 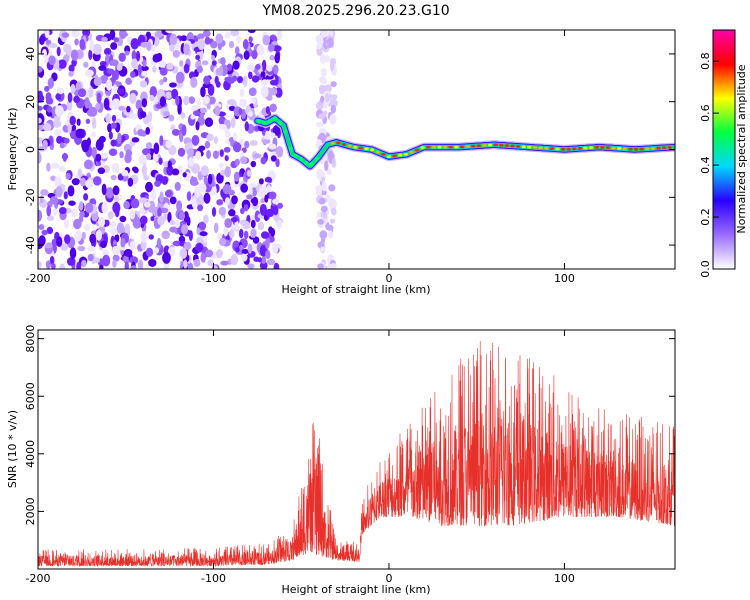 I want to click on snr-y-tick-label: 2000, so click(x=30, y=511).